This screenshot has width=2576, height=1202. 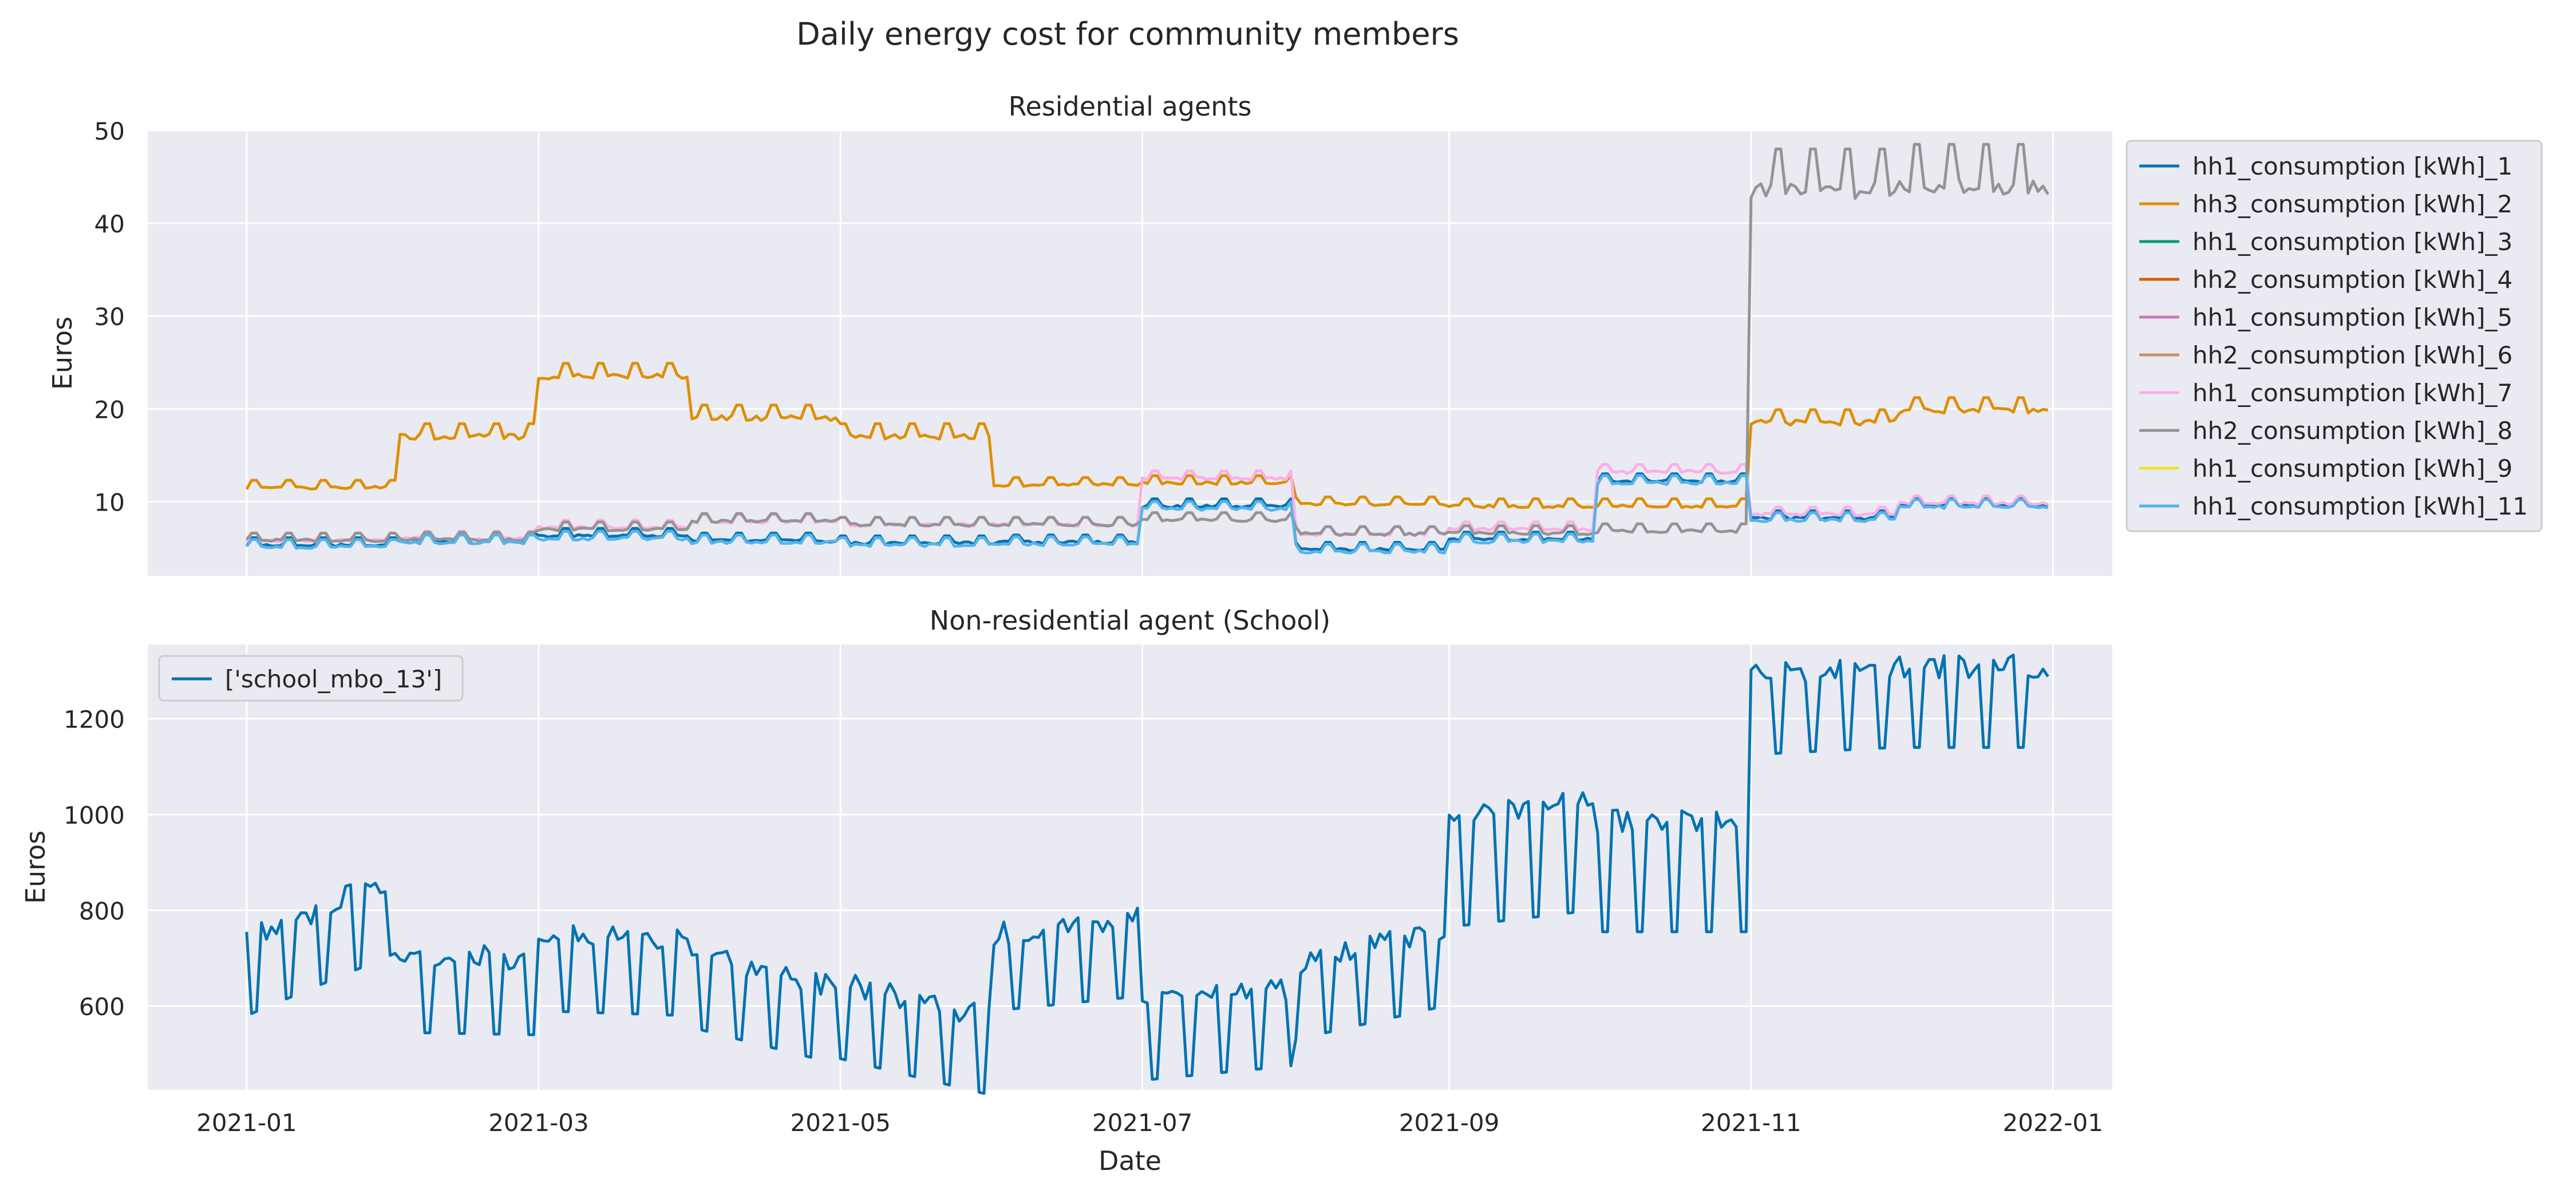 I want to click on legend-label: hh3_consumption [kWh]_2, so click(x=2352, y=204).